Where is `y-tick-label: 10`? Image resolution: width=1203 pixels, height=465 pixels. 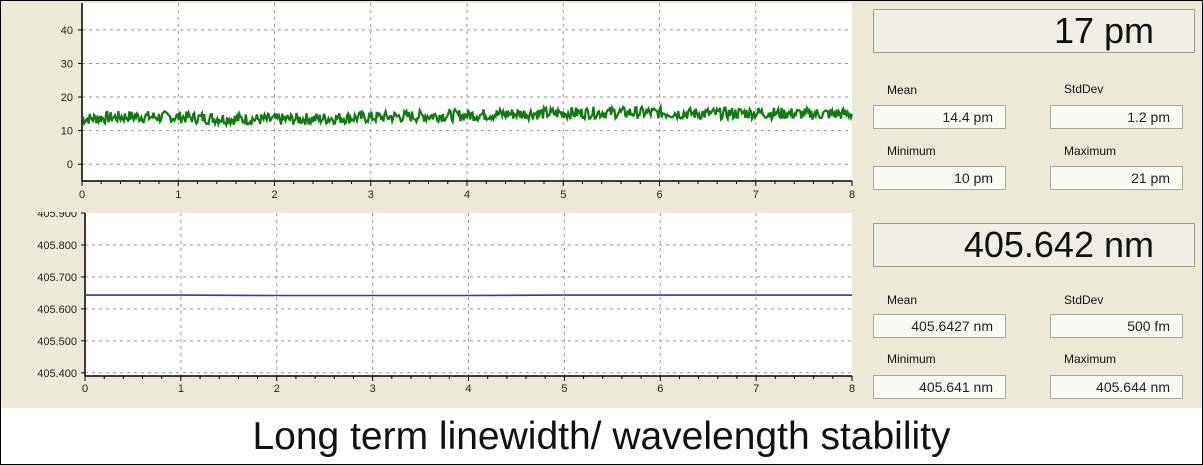 y-tick-label: 10 is located at coordinates (67, 132).